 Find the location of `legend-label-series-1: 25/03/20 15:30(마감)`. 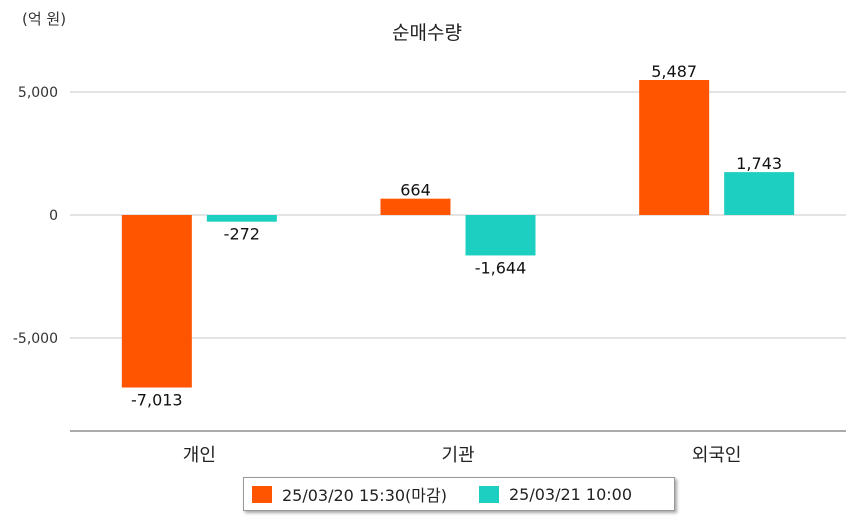

legend-label-series-1: 25/03/20 15:30(마감) is located at coordinates (364, 495).